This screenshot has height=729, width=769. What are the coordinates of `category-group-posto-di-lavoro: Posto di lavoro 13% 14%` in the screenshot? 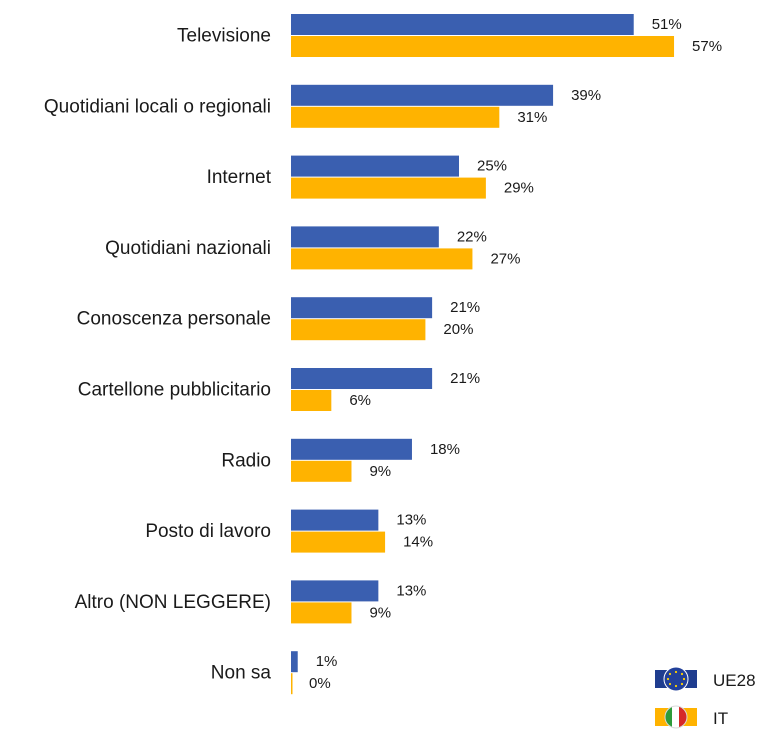 It's located at (289, 531).